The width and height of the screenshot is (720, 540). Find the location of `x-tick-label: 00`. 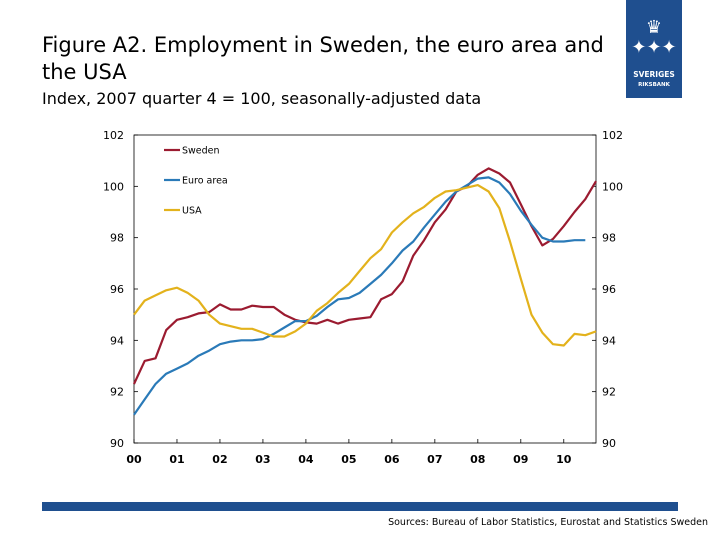

x-tick-label: 00 is located at coordinates (134, 459).